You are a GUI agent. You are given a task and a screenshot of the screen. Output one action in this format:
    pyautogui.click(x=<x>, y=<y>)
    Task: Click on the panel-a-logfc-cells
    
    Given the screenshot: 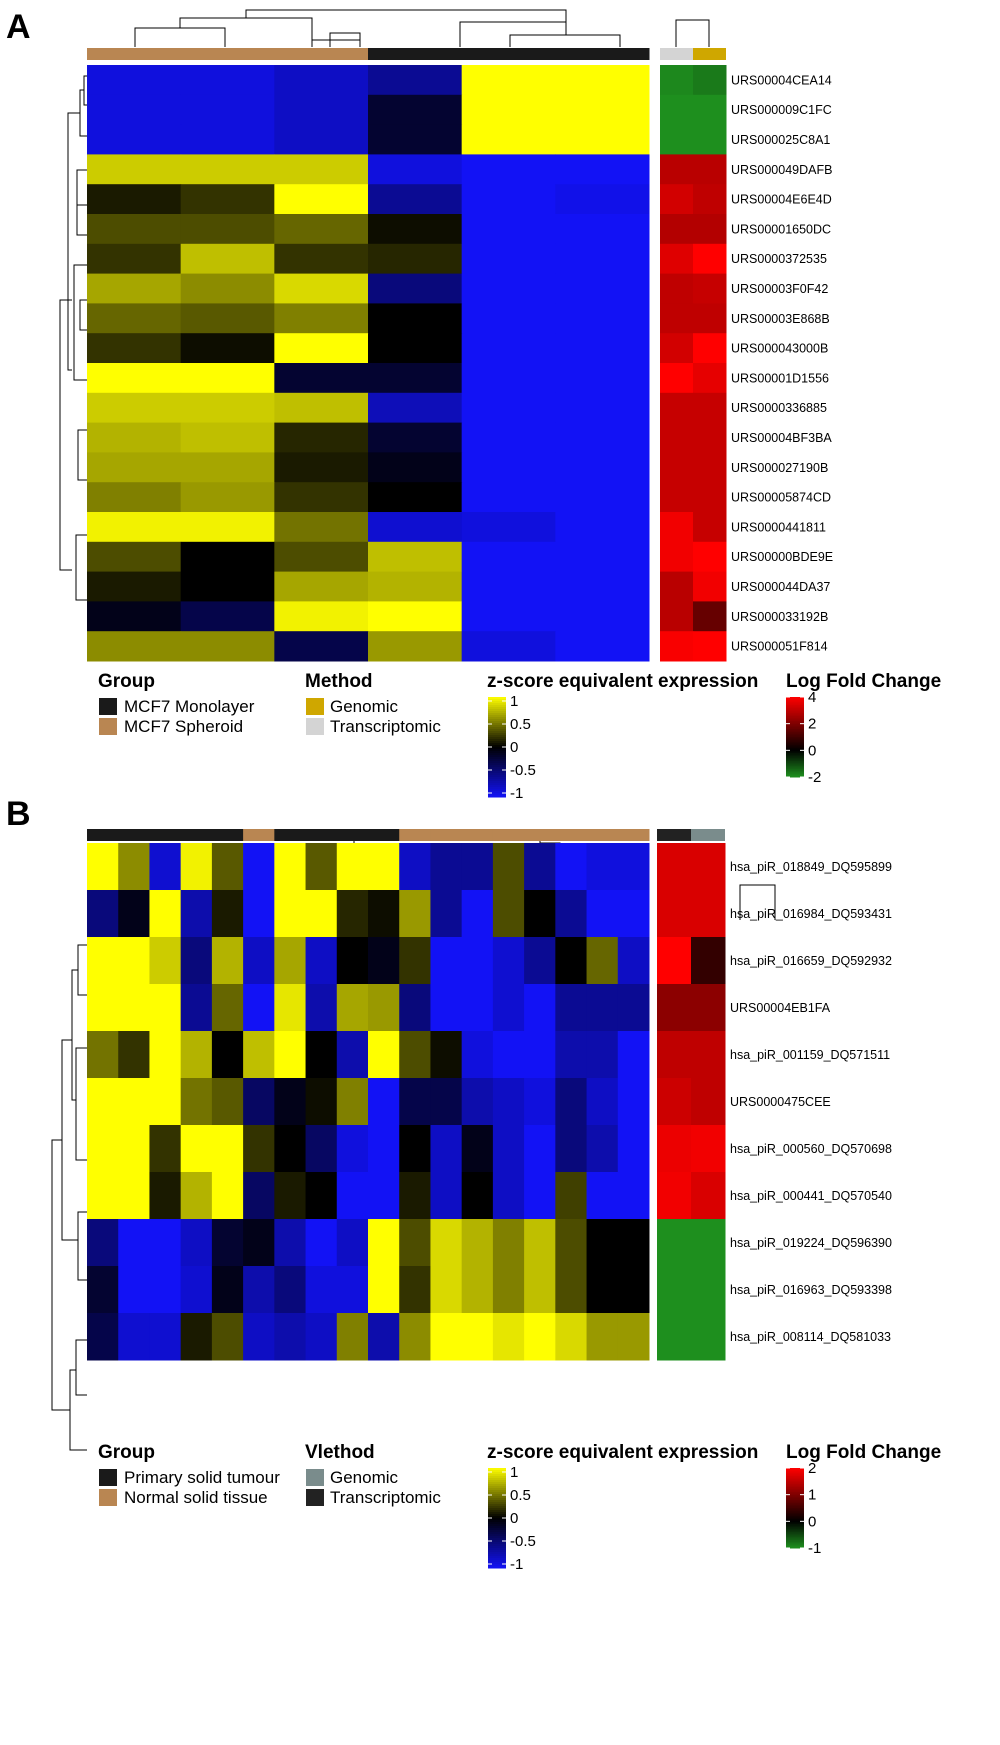 What is the action you would take?
    pyautogui.click(x=693, y=363)
    